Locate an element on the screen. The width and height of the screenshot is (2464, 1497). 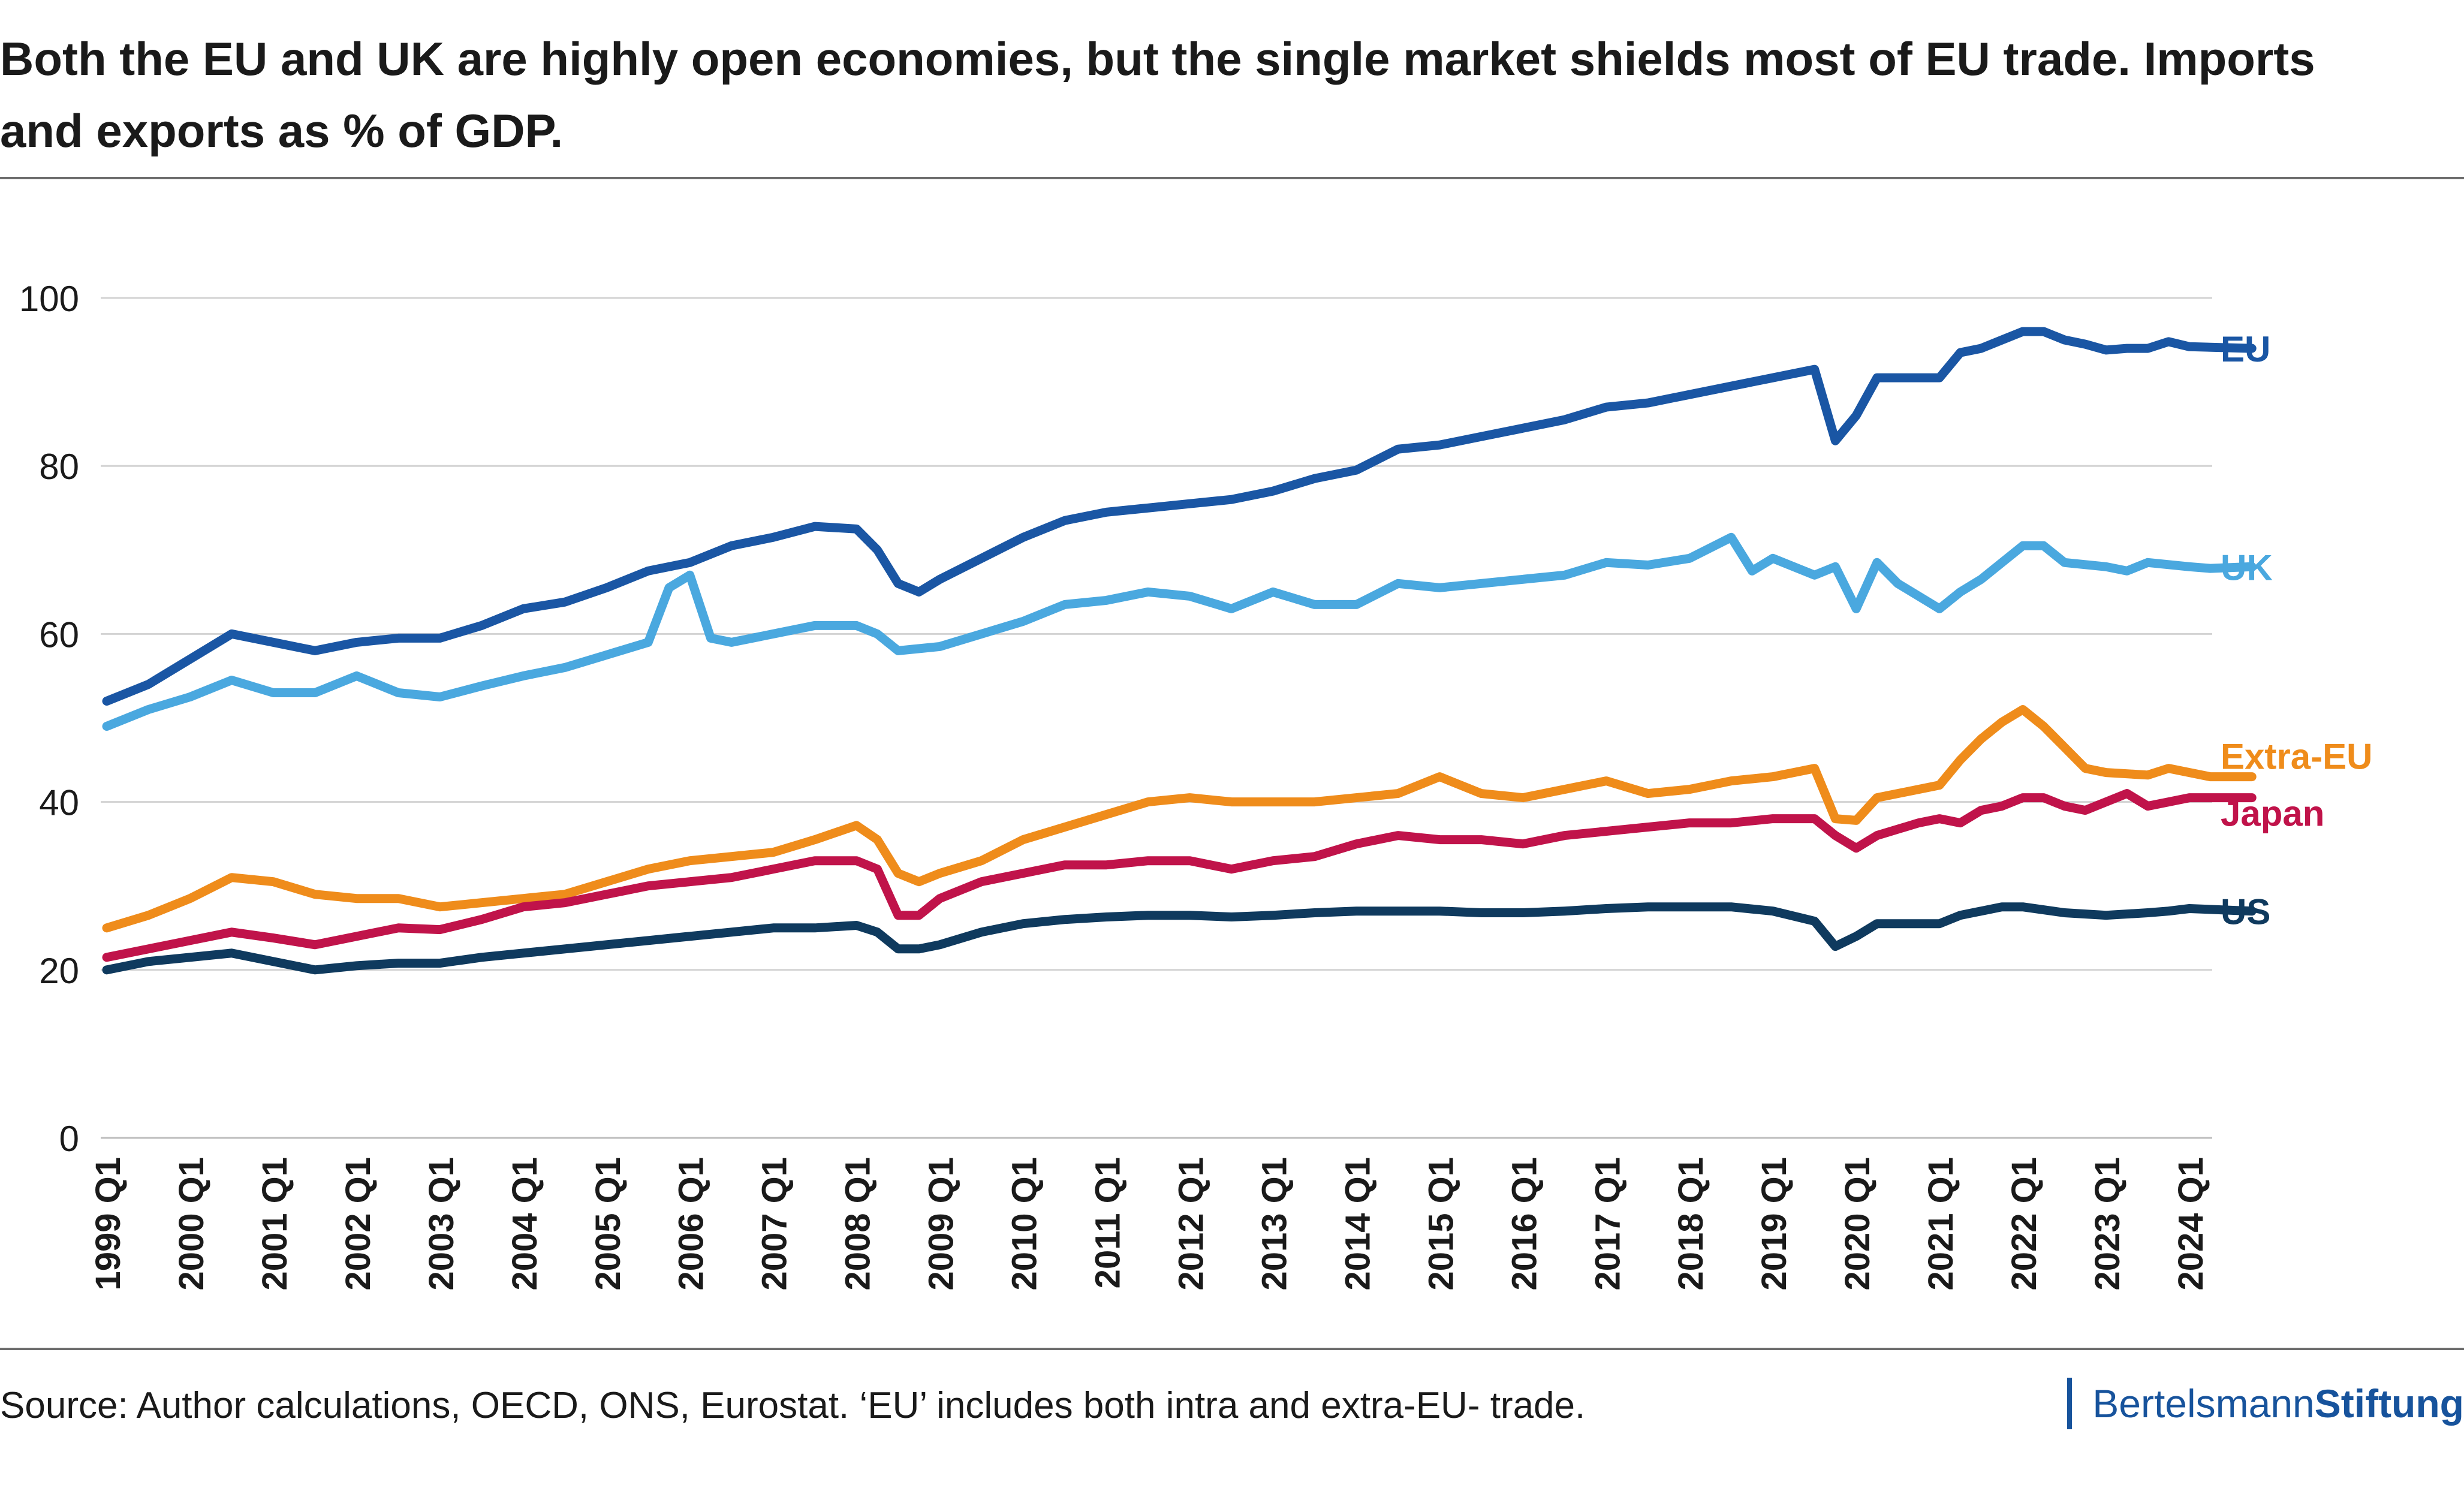
x-tick-label: 2012 Q1 is located at coordinates (1190, 1224).